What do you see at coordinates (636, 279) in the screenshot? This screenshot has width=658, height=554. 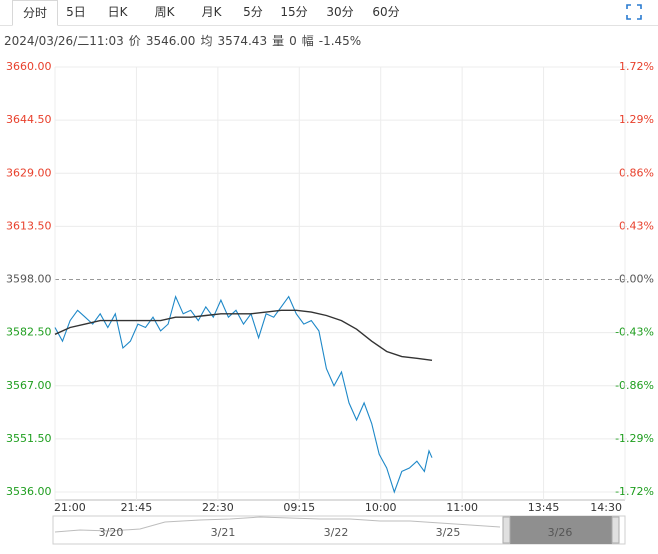 I see `y2-tick-label: 0.00%` at bounding box center [636, 279].